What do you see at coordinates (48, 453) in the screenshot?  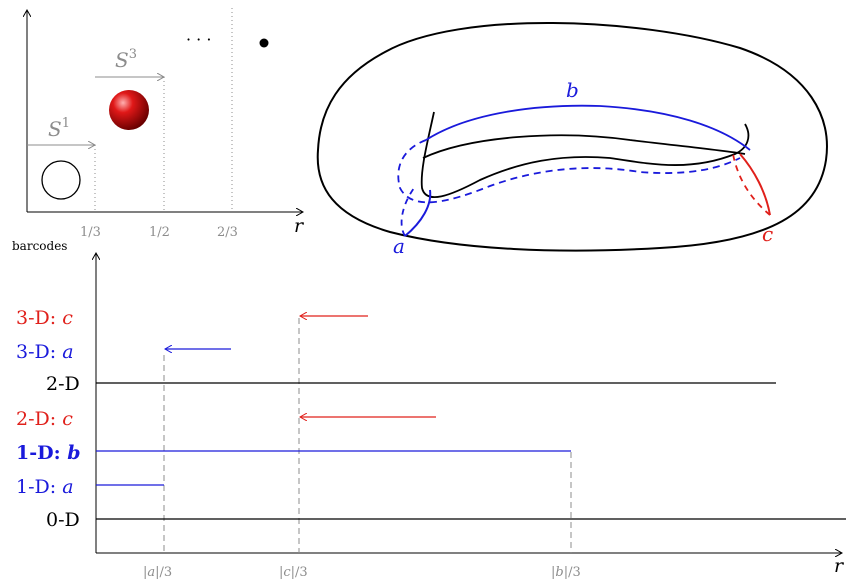 I see `row-label-1d-b: 1-D: b` at bounding box center [48, 453].